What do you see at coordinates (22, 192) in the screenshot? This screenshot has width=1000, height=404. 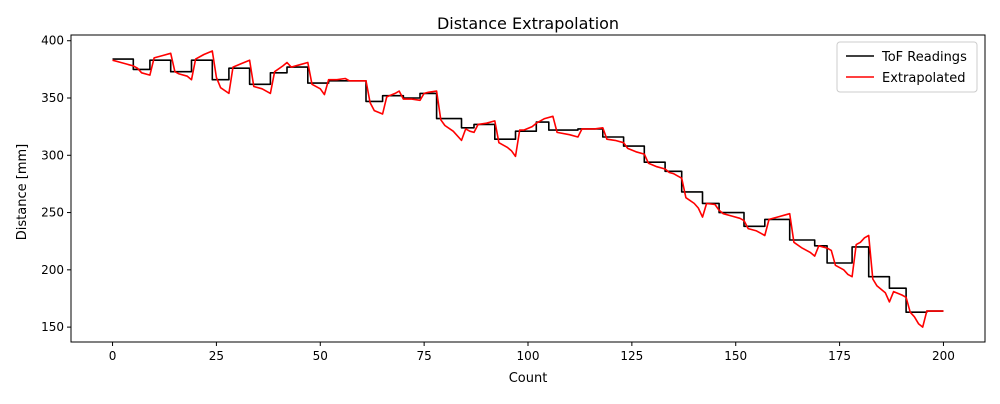 I see `y-axis-label: Distance [mm]` at bounding box center [22, 192].